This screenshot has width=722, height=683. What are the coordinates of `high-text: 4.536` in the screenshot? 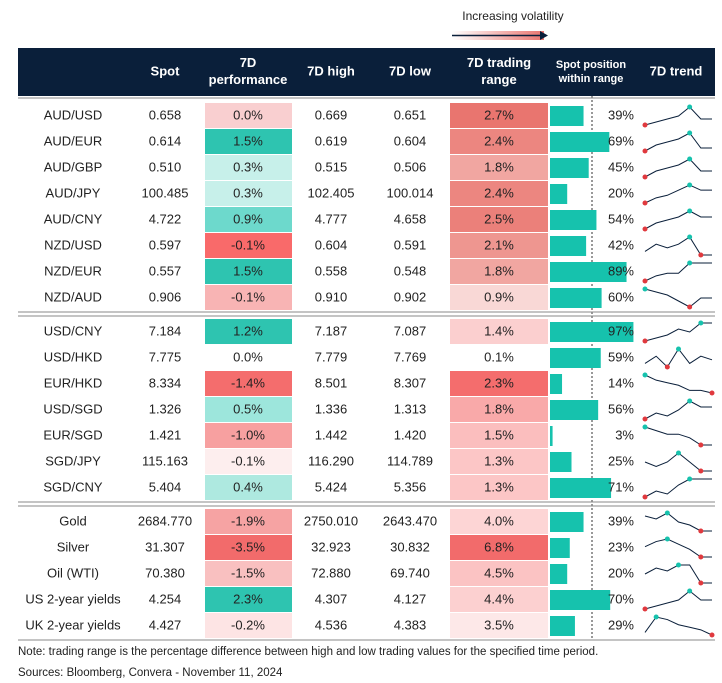 It's located at (331, 624).